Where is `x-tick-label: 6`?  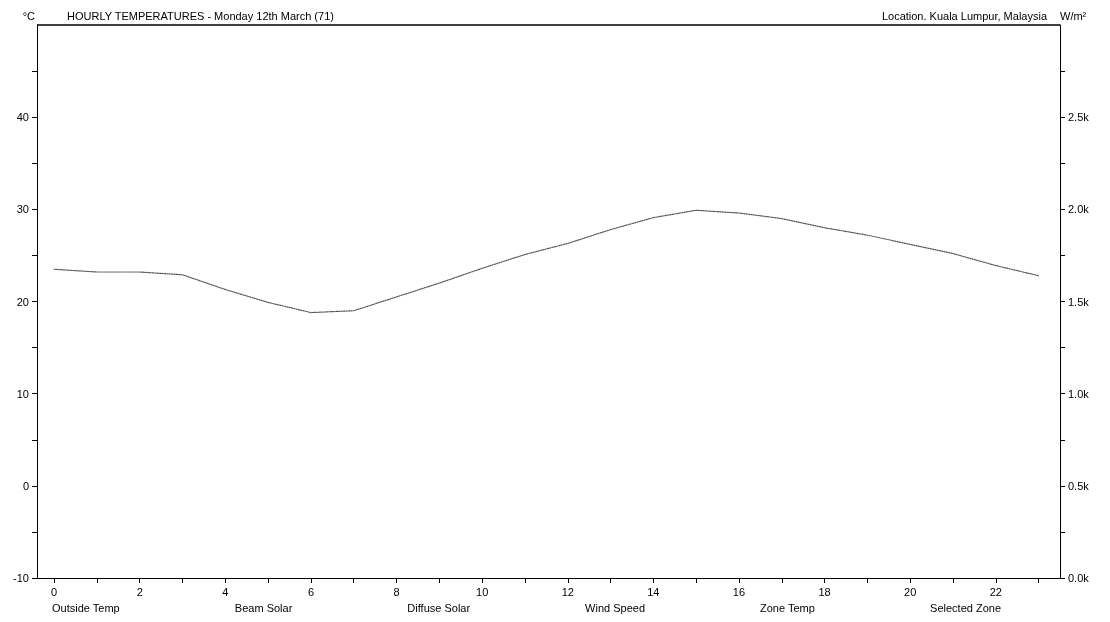
x-tick-label: 6 is located at coordinates (310, 591).